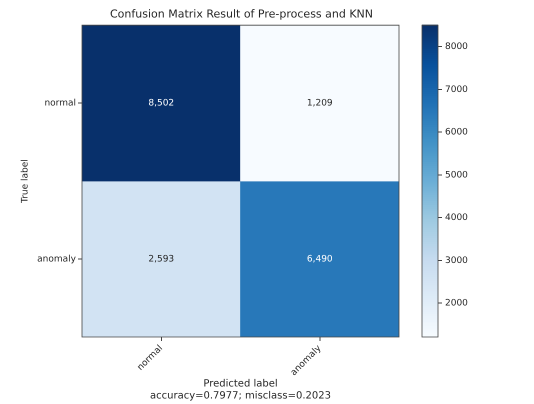  I want to click on data-label: 6,490, so click(319, 259).